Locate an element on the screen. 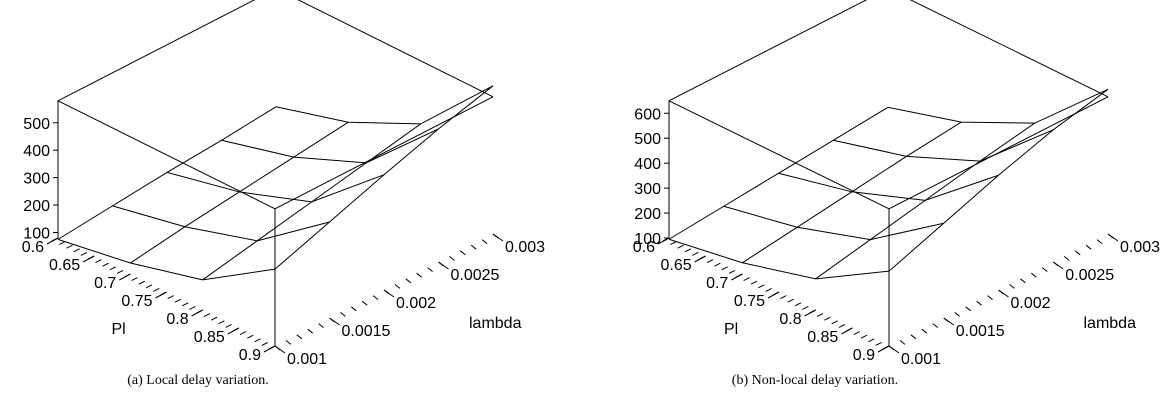 This screenshot has height=395, width=1175. x-axis-label: Pl is located at coordinates (119, 329).